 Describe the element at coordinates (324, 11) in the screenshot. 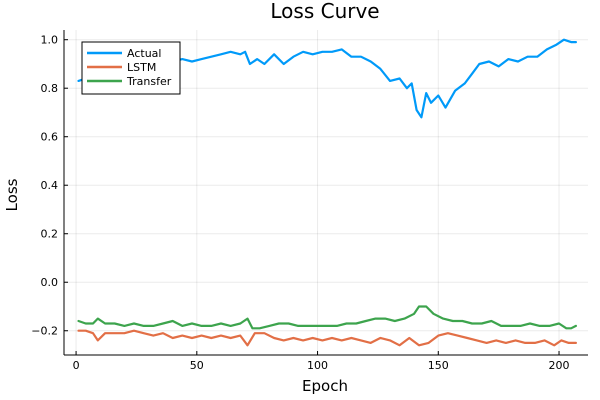

I see `chart-title: Loss Curve` at that location.